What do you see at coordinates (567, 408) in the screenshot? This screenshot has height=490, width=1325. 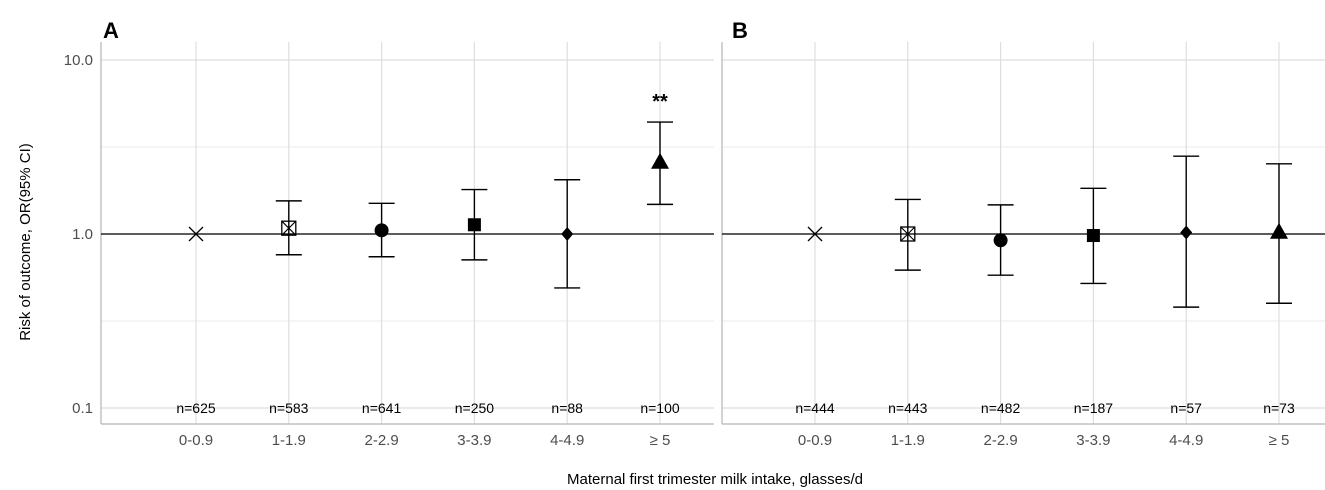 I see `n-label: n=88` at bounding box center [567, 408].